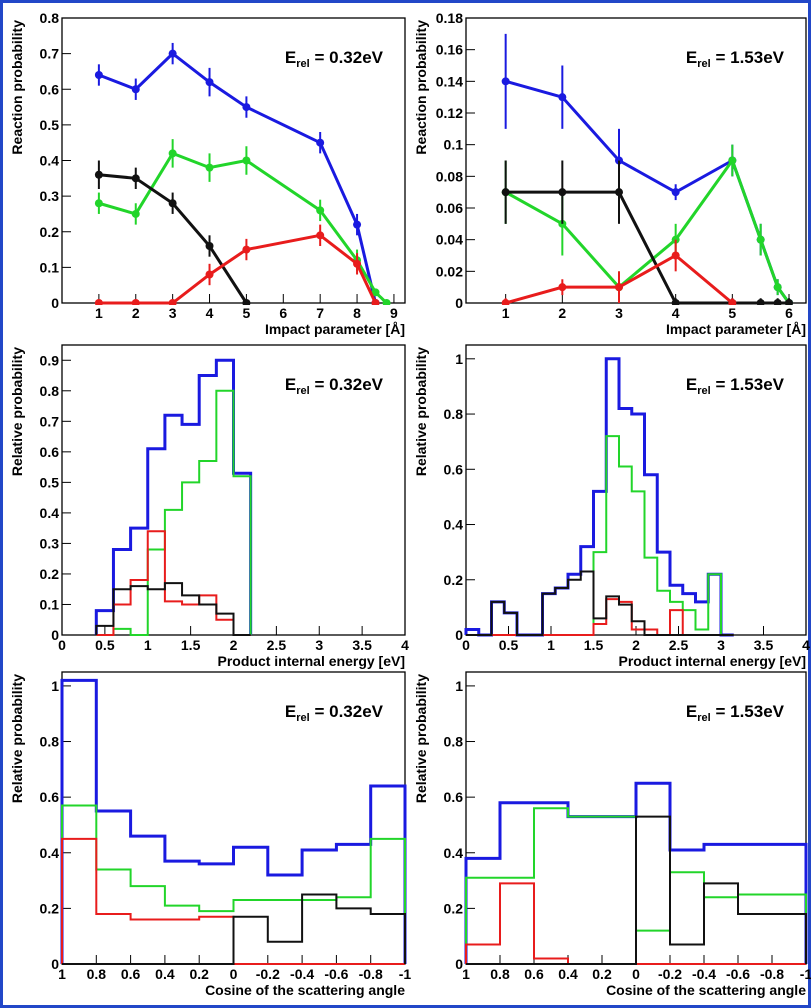 Image resolution: width=811 pixels, height=1008 pixels. What do you see at coordinates (334, 713) in the screenshot?
I see `energy-annotation: Erel = 0.32eV` at bounding box center [334, 713].